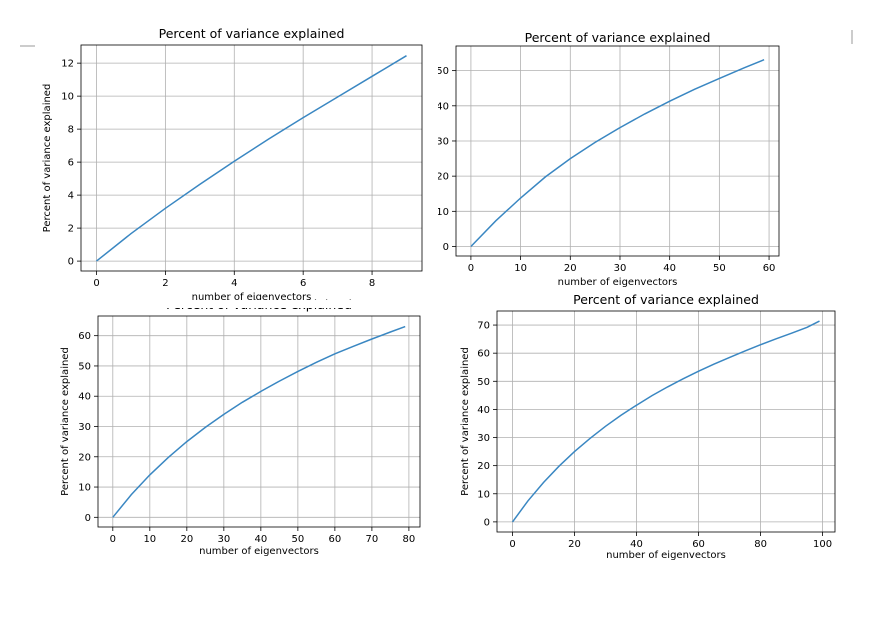  Describe the element at coordinates (165, 283) in the screenshot. I see `x-tick-label: 2` at that location.